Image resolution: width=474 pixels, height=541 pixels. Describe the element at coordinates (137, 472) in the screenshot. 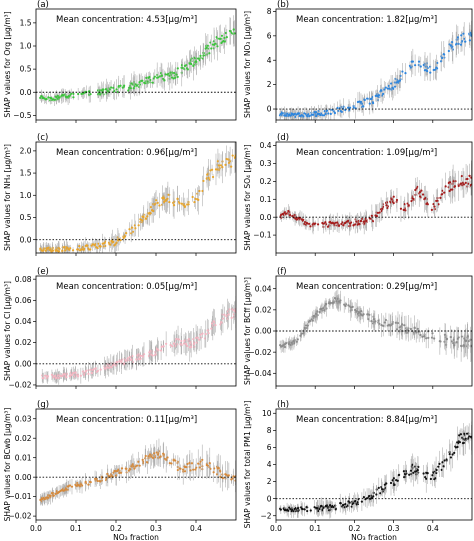

I see `scatter-points-g` at that location.